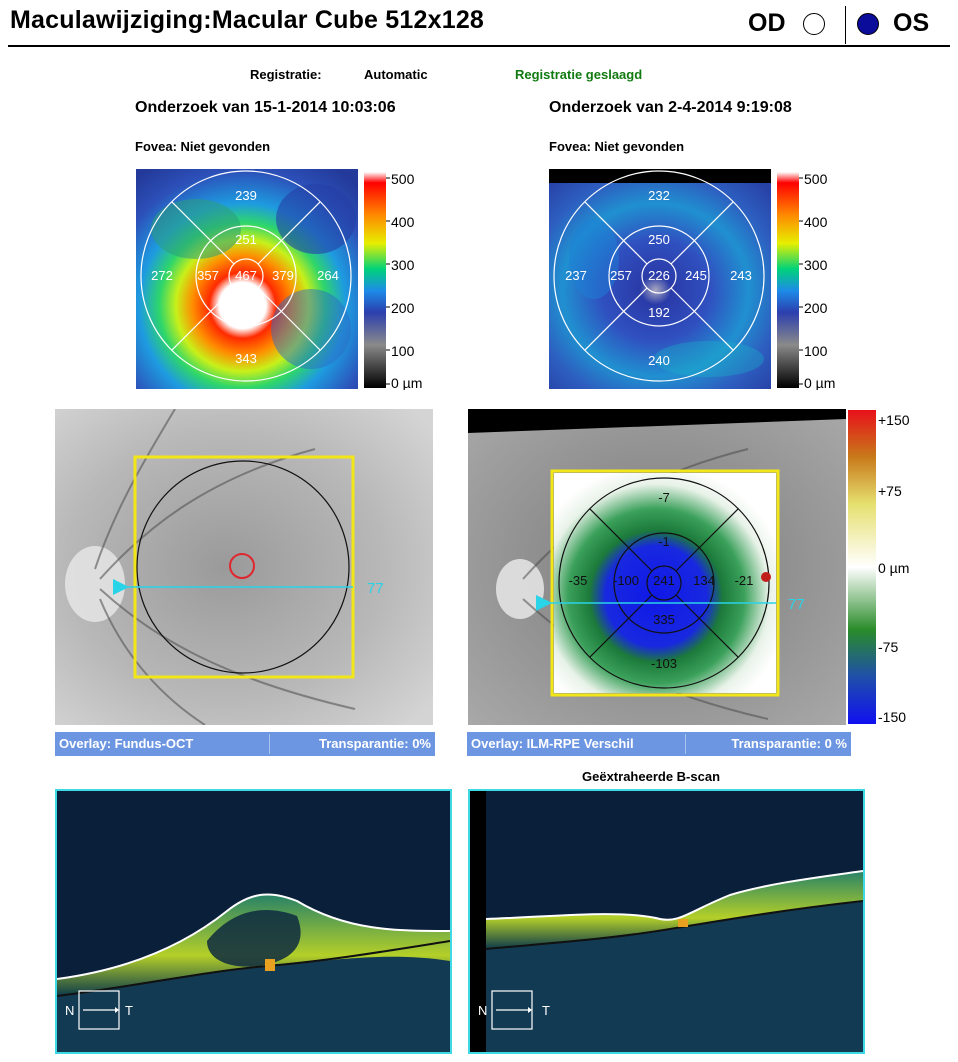 The height and width of the screenshot is (1062, 958). Describe the element at coordinates (208, 275) in the screenshot. I see `sector-nasal-inner: 357` at that location.